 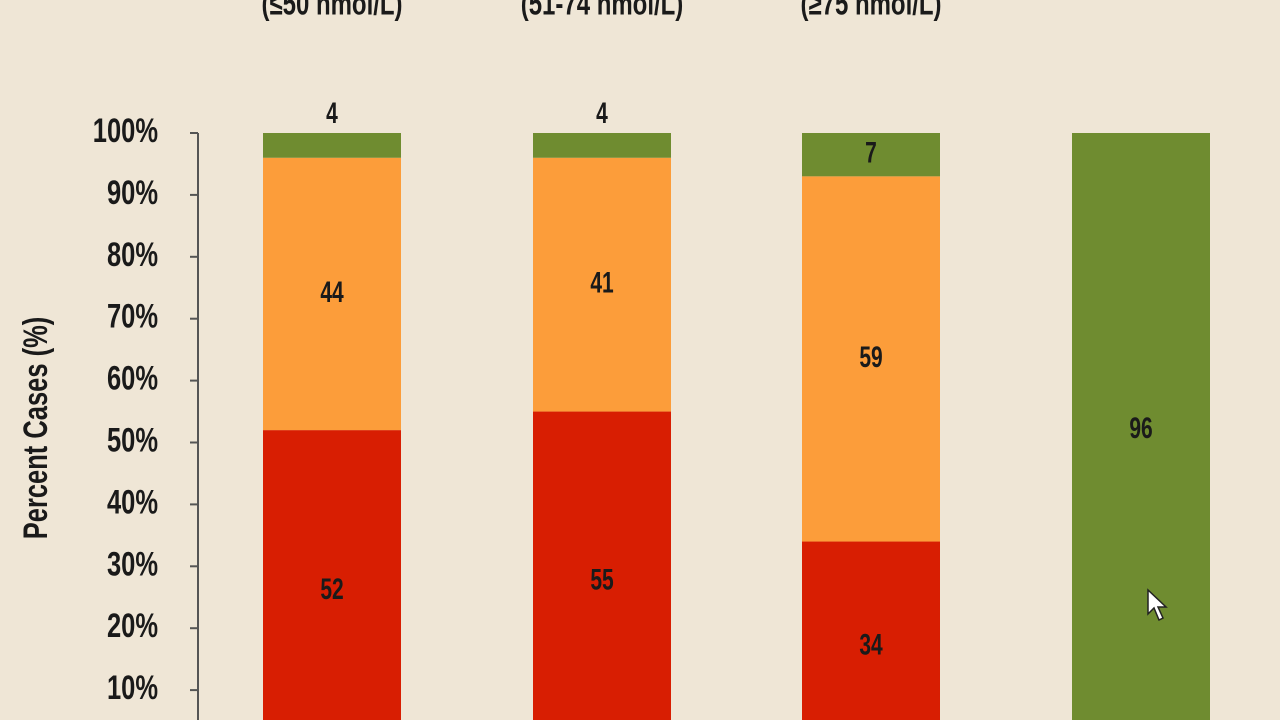 What do you see at coordinates (132, 378) in the screenshot?
I see `y-tick-label: 60%` at bounding box center [132, 378].